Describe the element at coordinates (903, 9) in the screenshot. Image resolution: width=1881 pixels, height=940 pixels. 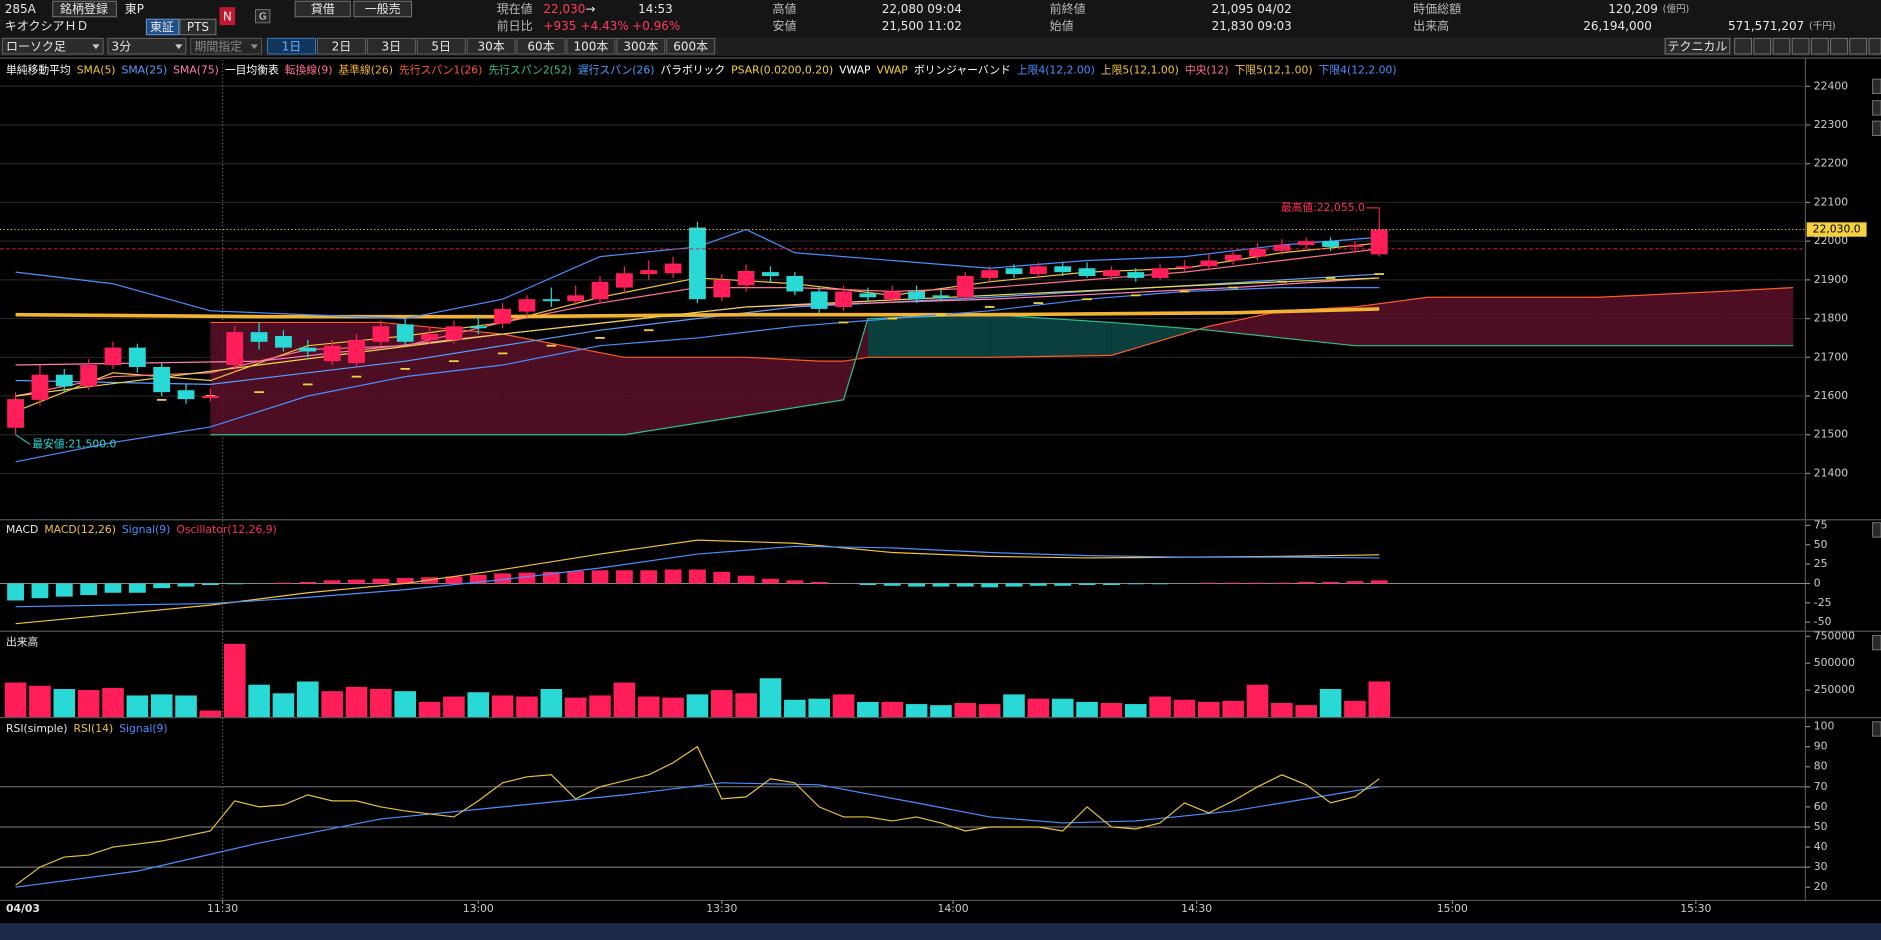
I see `high-value: 22,080` at that location.